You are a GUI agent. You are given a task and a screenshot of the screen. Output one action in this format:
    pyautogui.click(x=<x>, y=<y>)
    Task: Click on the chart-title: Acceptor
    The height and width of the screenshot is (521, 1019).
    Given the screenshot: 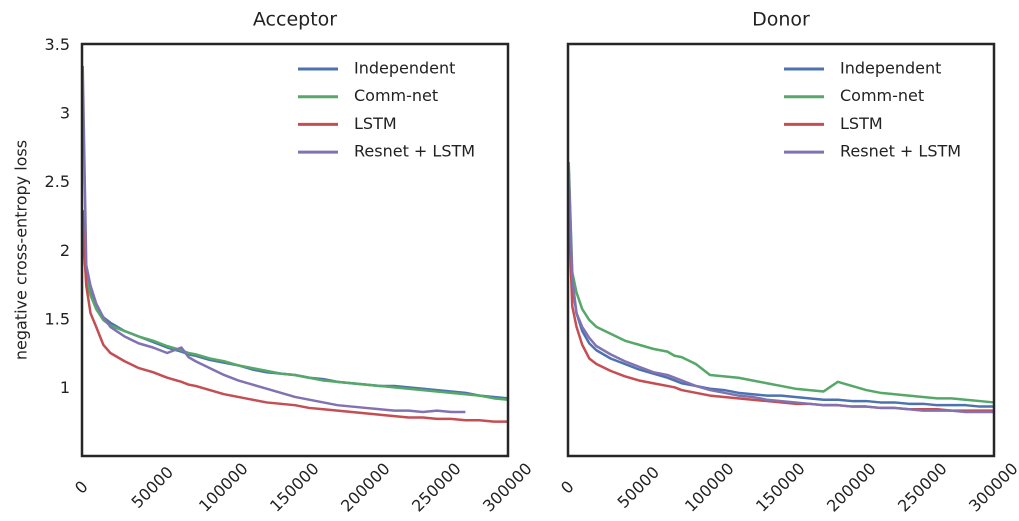 What is the action you would take?
    pyautogui.click(x=295, y=20)
    